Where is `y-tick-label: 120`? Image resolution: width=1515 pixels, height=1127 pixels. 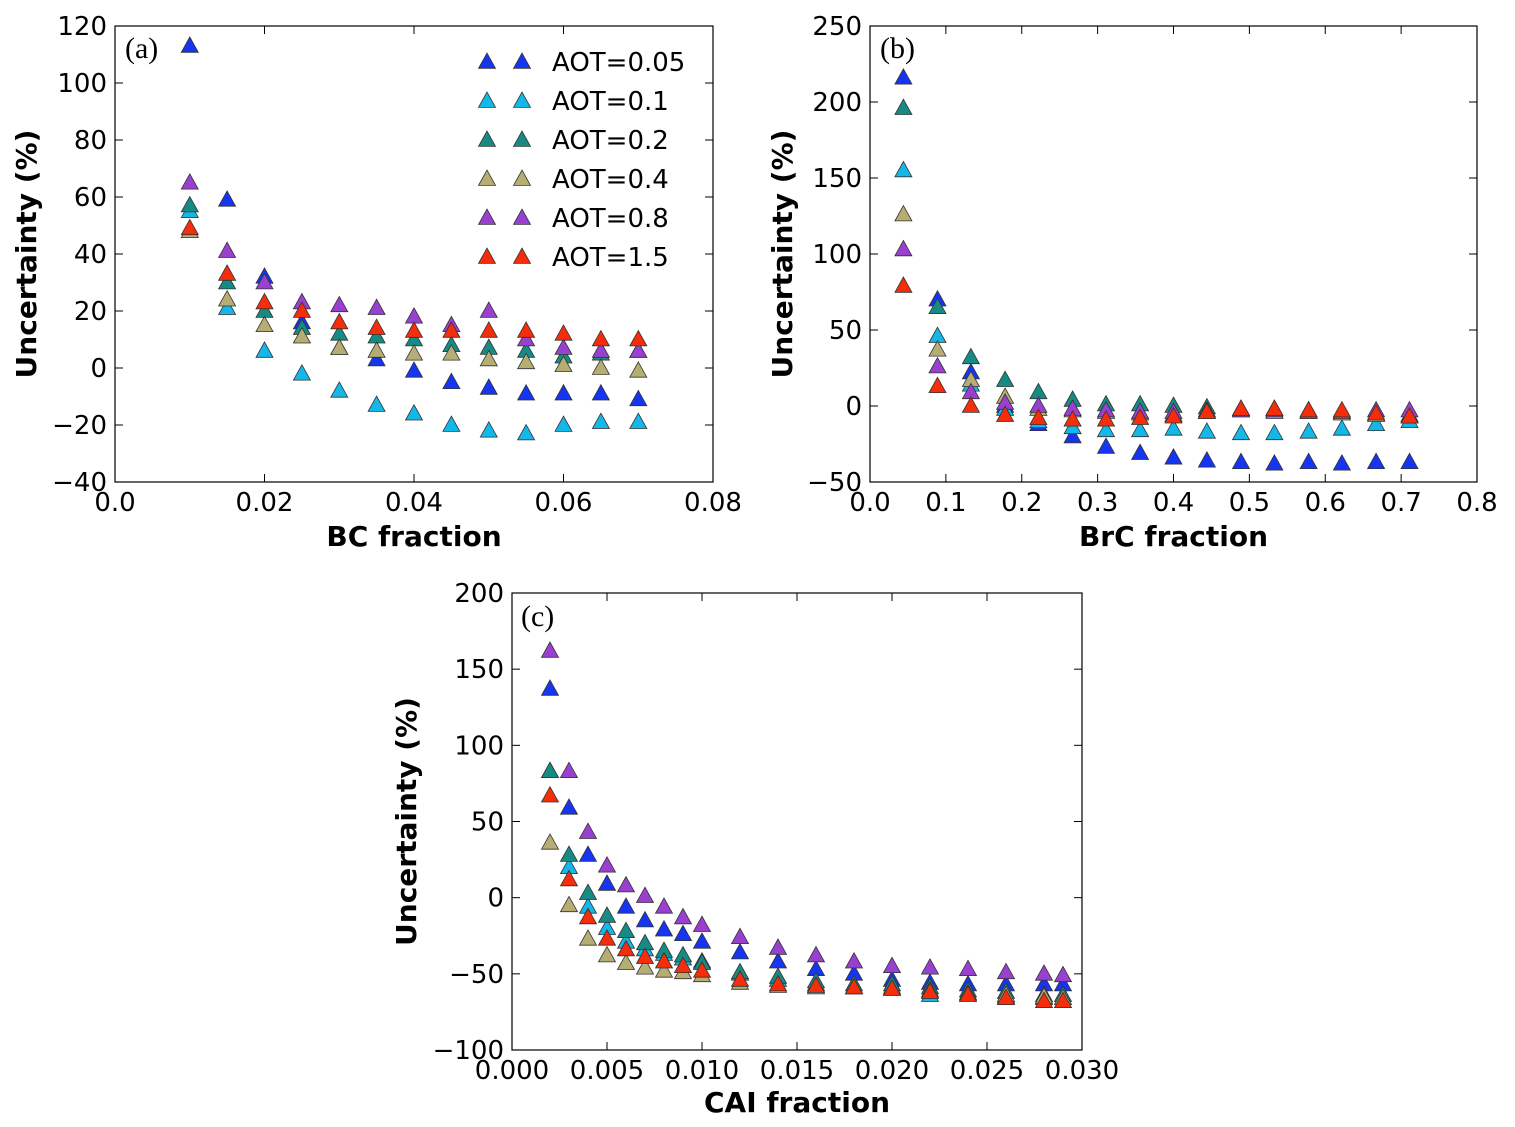
y-tick-label: 120 is located at coordinates (82, 27).